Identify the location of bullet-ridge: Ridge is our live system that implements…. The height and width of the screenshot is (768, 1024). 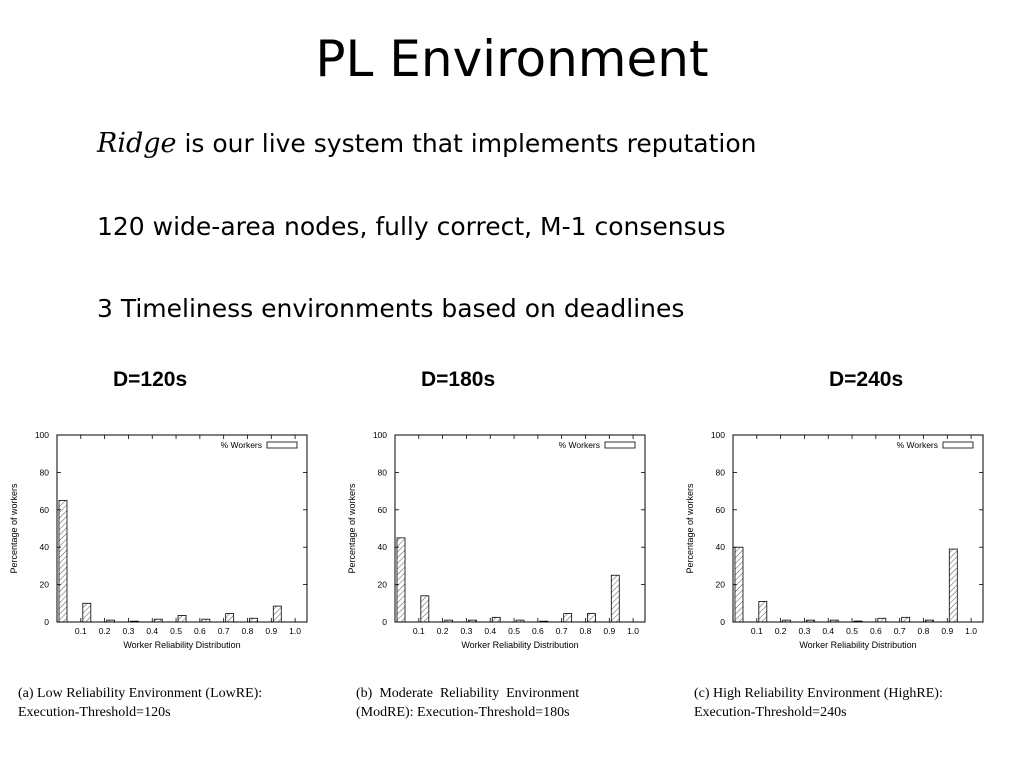
(426, 143).